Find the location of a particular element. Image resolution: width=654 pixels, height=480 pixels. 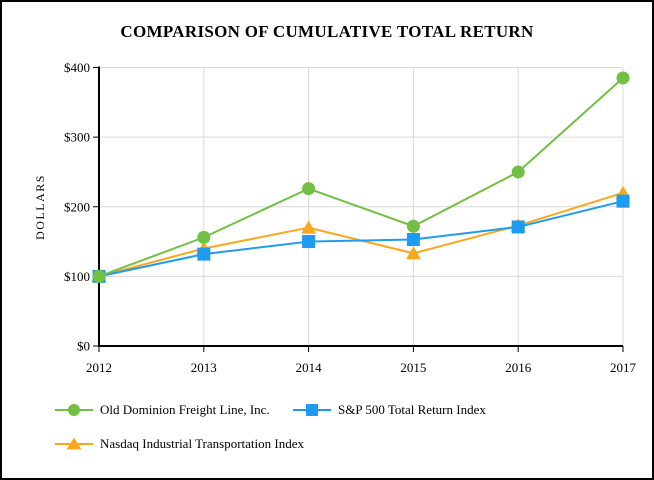

x-tick-label: 2013 is located at coordinates (204, 367).